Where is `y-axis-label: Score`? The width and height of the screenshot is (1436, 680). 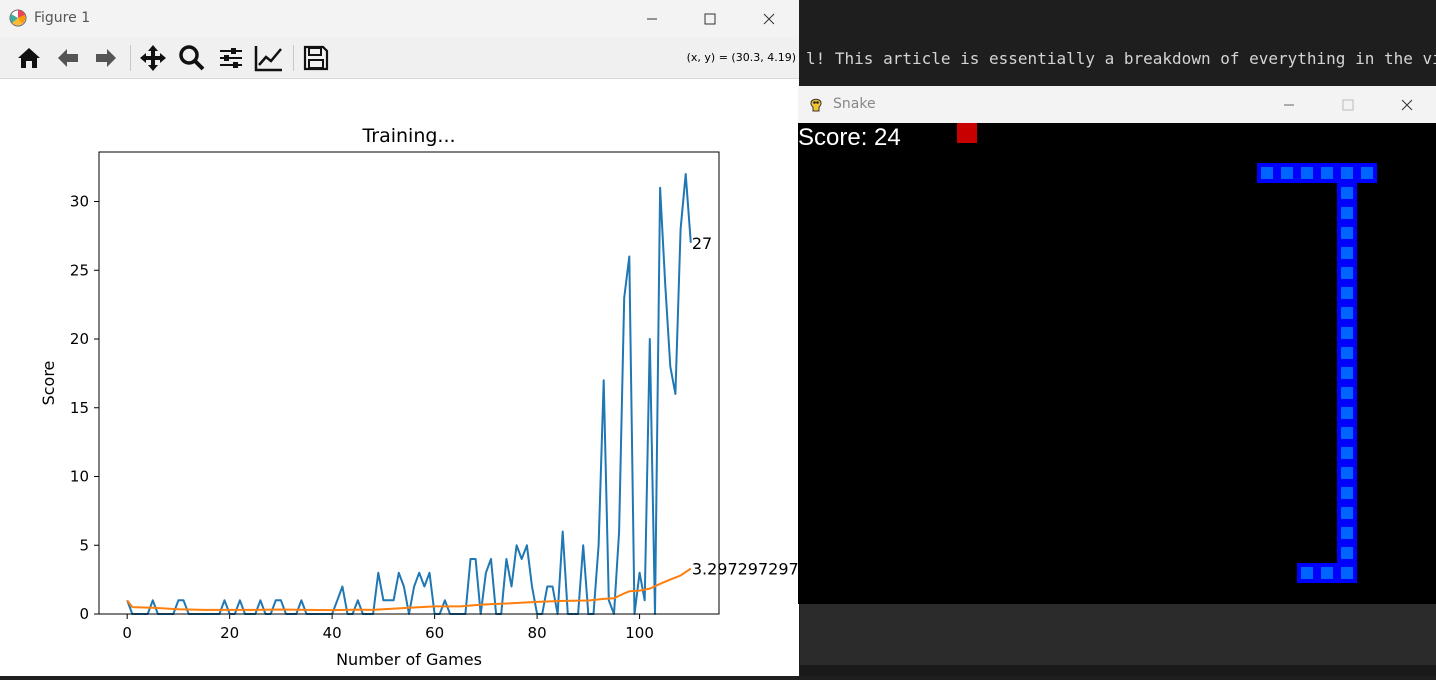 y-axis-label: Score is located at coordinates (48, 383).